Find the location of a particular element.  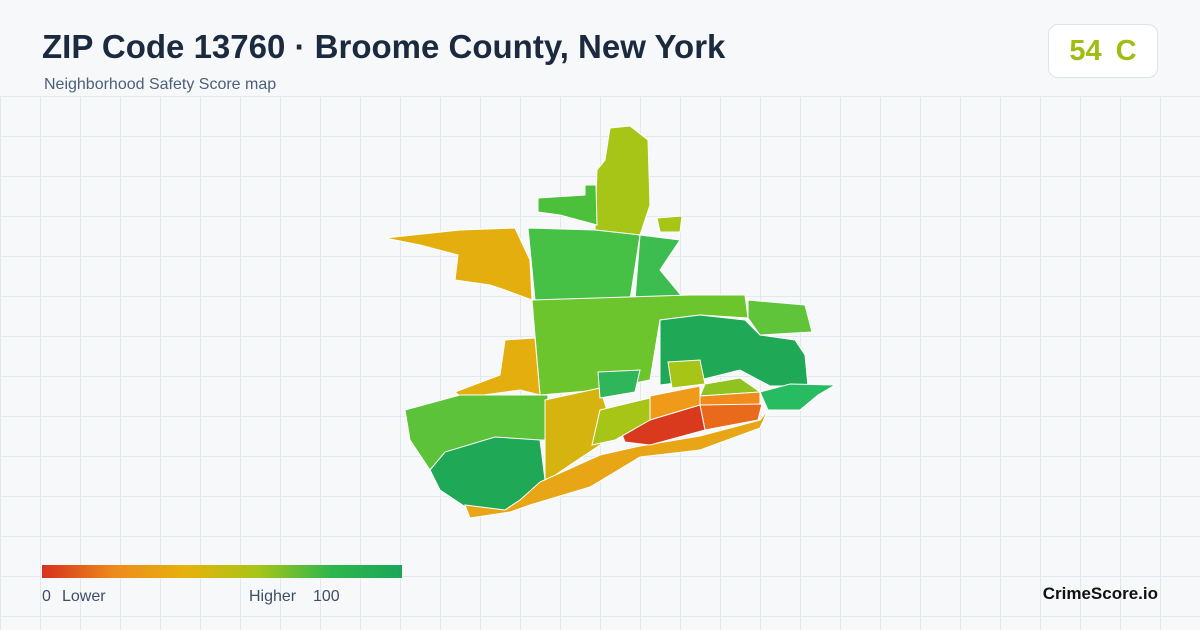

legend-min-label: Lower is located at coordinates (84, 596).